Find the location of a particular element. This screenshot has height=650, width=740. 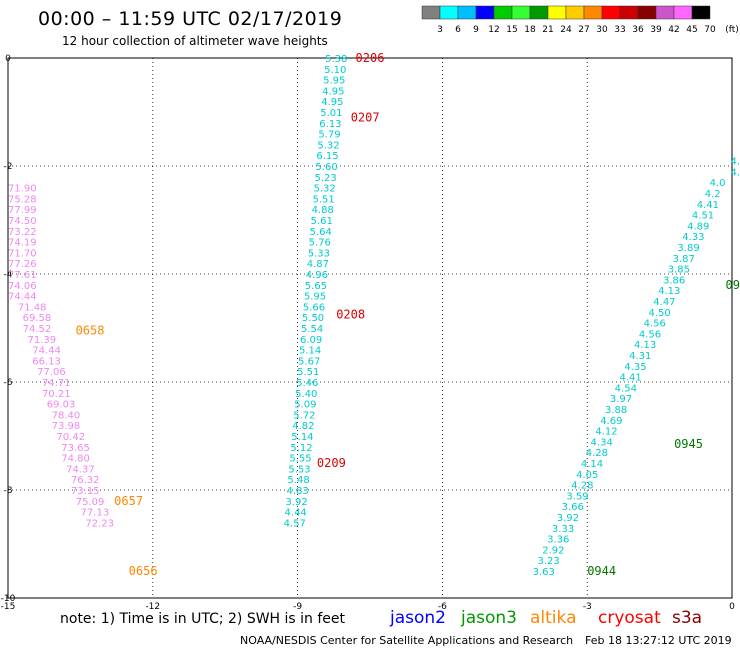

satellite-legend-item: altika is located at coordinates (553, 618).